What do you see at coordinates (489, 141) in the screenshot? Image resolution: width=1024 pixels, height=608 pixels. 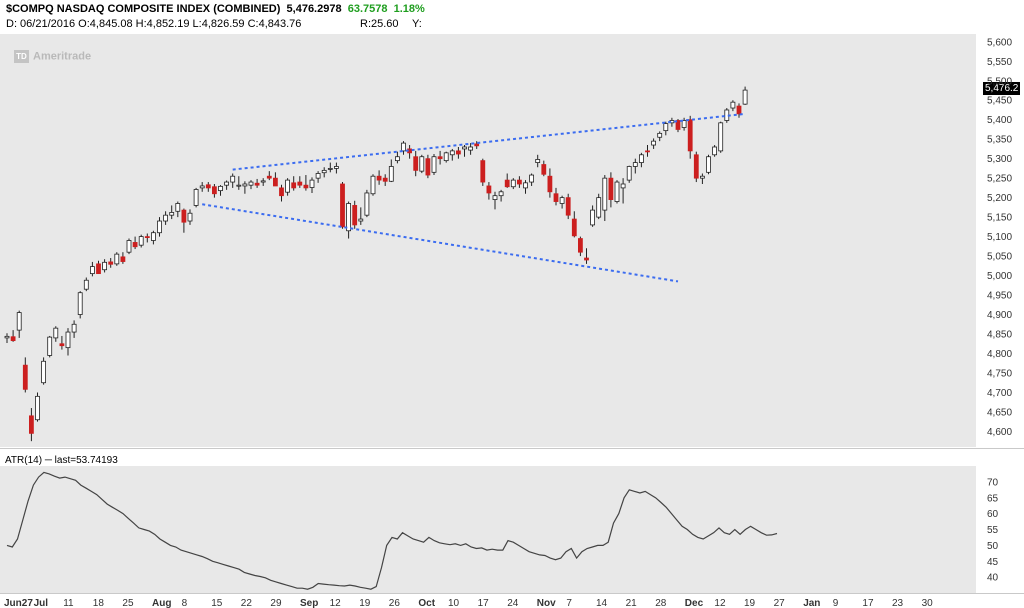 I see `trendline-upper` at bounding box center [489, 141].